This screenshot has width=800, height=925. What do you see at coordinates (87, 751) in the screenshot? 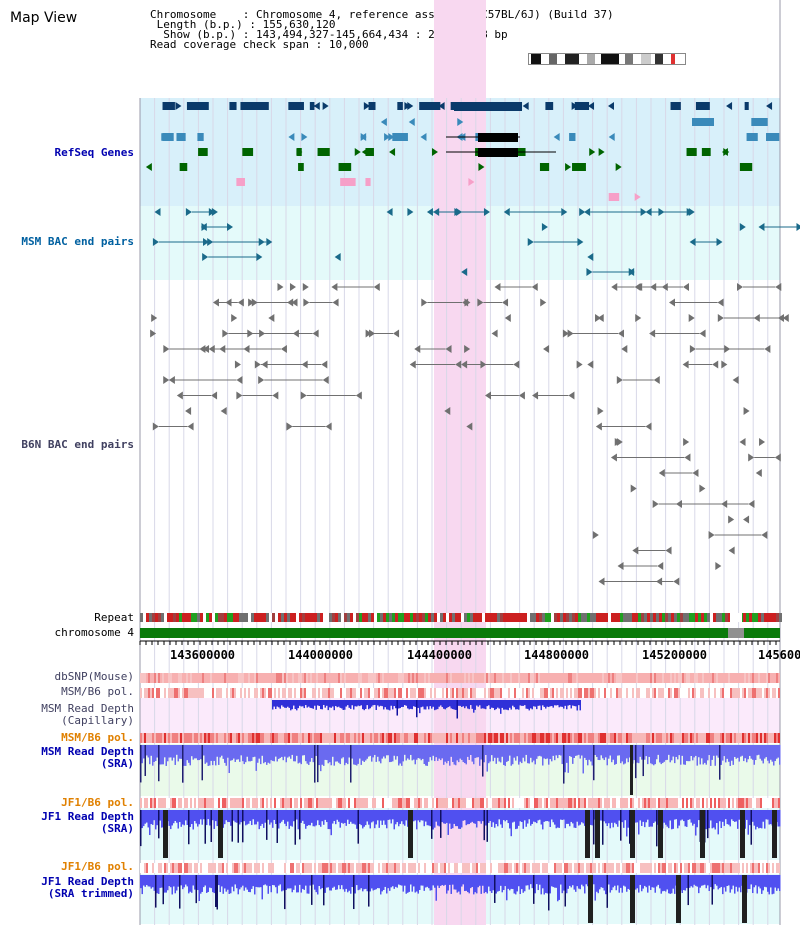
I see `msm-depth-sra-label-1: MSM Read Depth` at bounding box center [87, 751].